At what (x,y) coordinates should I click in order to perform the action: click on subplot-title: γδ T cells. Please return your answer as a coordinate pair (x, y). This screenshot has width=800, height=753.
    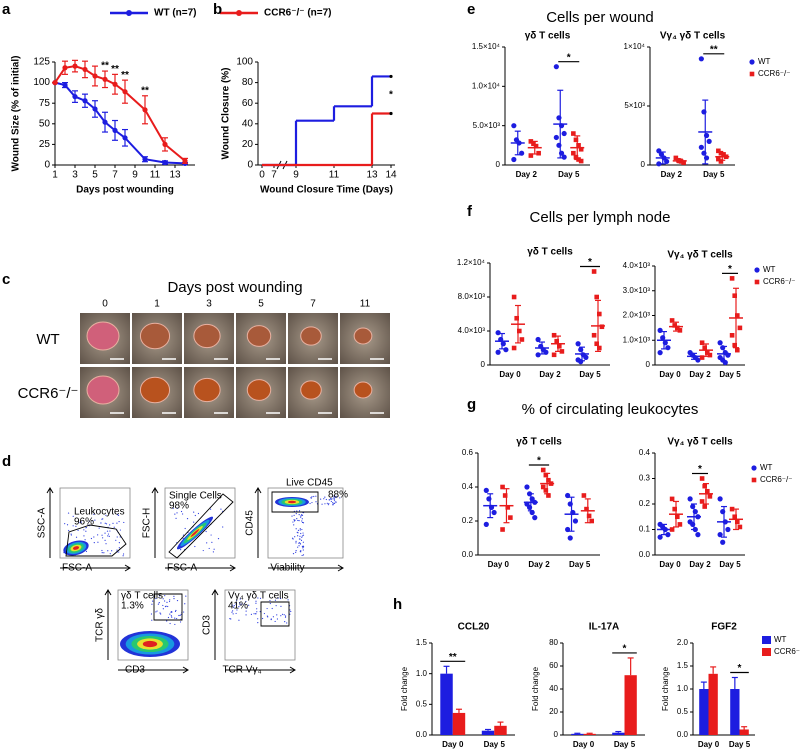
    Looking at the image, I should click on (548, 36).